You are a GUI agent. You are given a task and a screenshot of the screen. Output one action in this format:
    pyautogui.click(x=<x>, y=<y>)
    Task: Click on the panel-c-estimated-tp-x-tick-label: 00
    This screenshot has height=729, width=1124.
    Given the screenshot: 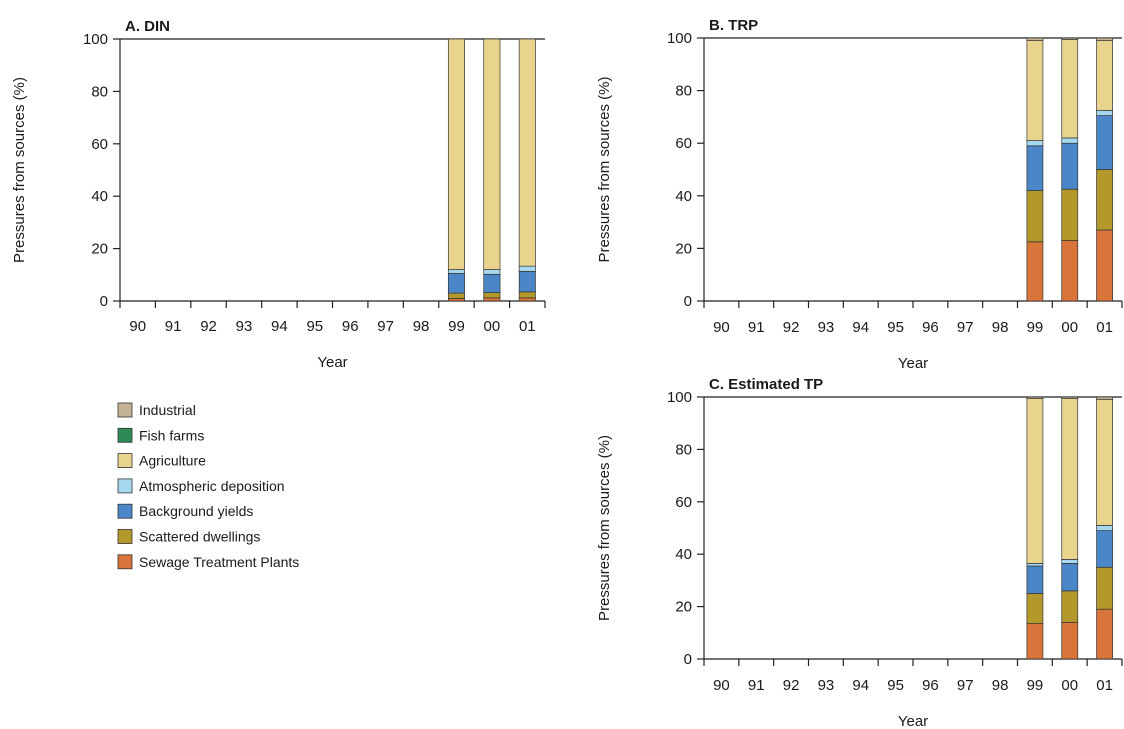 What is the action you would take?
    pyautogui.click(x=1069, y=685)
    